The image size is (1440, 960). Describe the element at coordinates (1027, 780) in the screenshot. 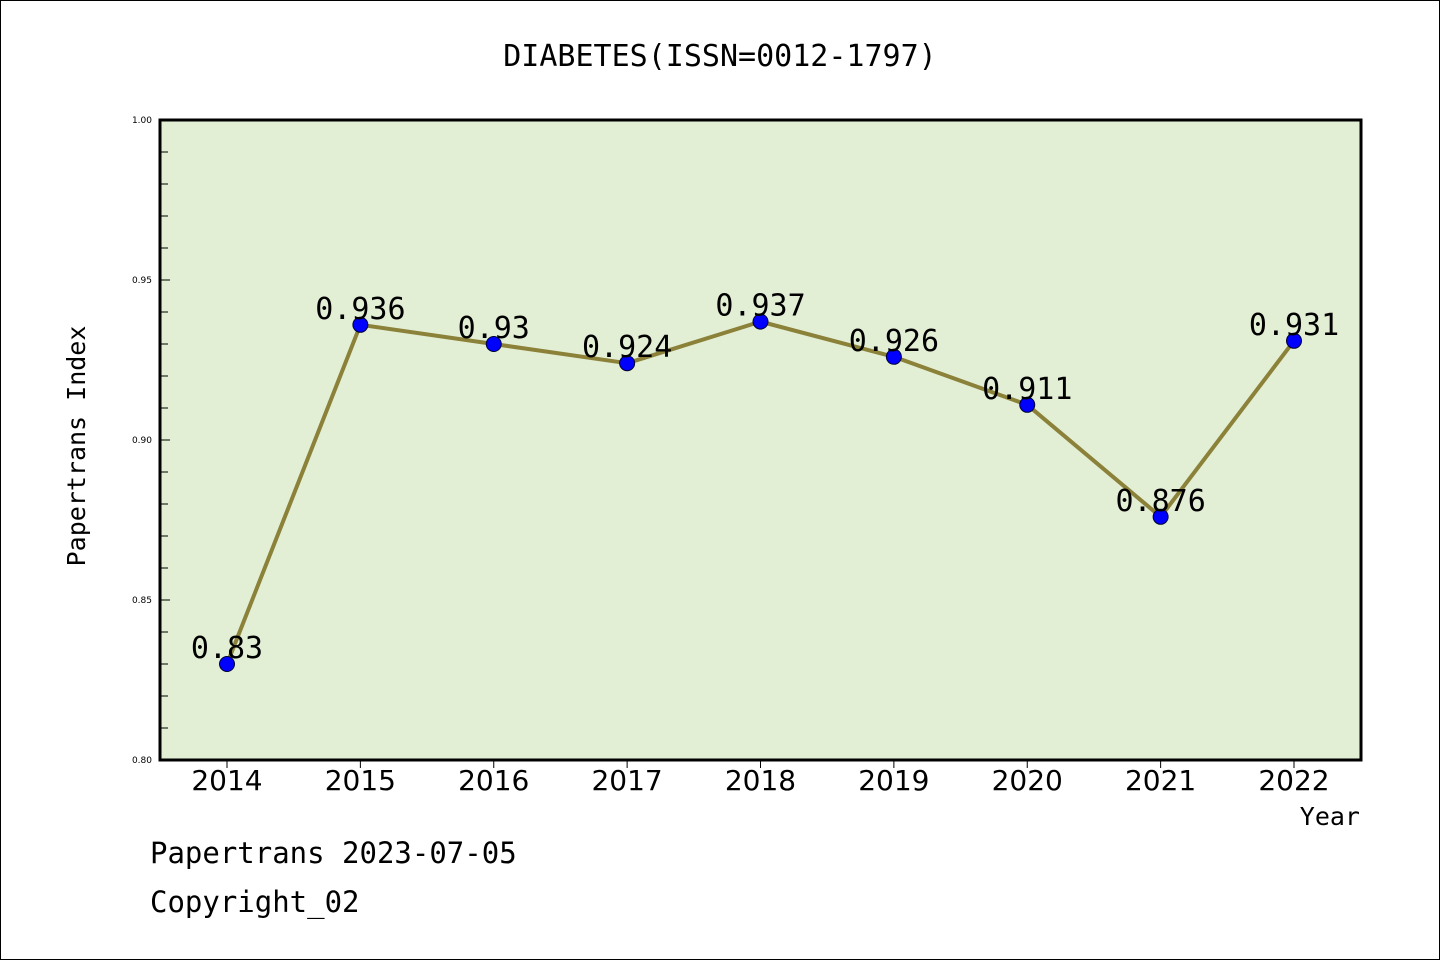

I see `x-tick-label: 2020` at that location.